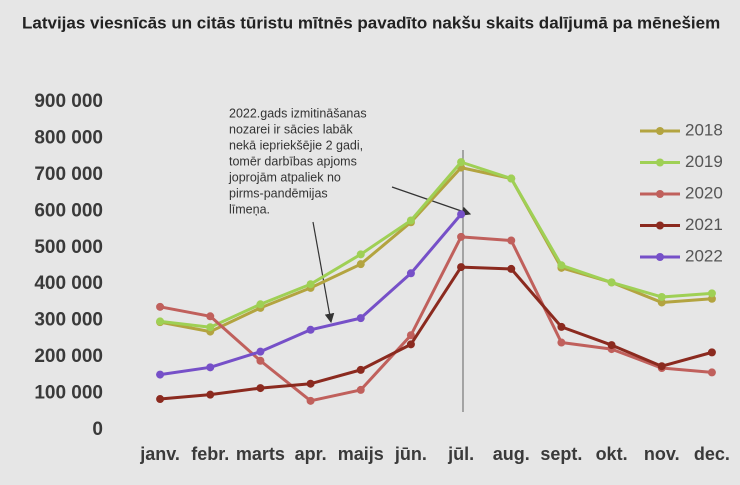 The height and width of the screenshot is (485, 740). What do you see at coordinates (210, 454) in the screenshot?
I see `x-tick-label: febr.` at bounding box center [210, 454].